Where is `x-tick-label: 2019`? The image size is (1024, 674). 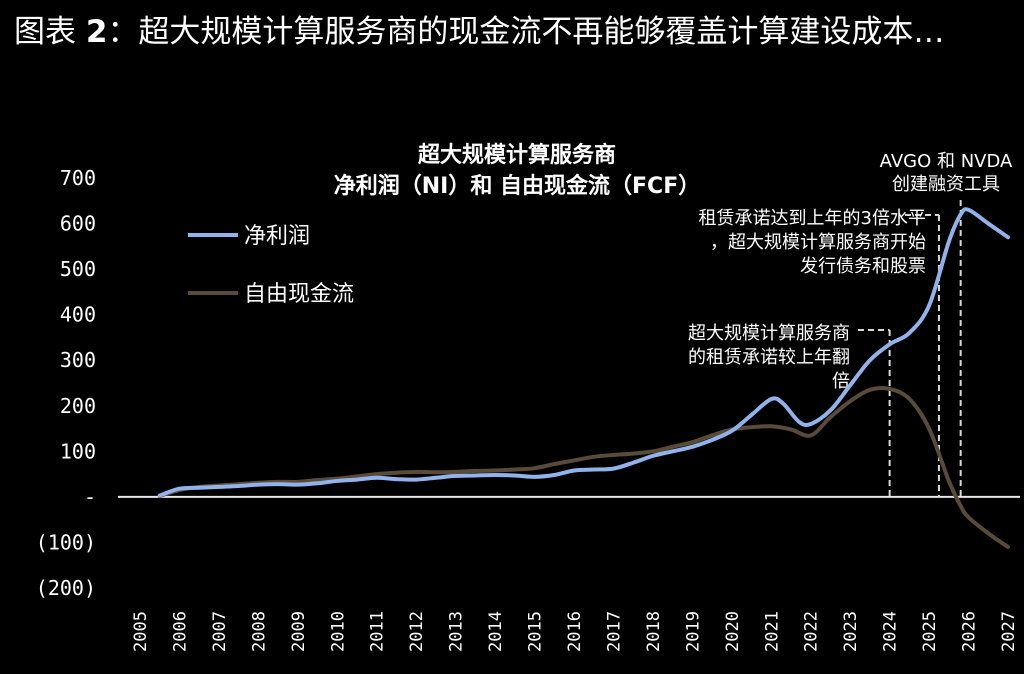 x-tick-label: 2019 is located at coordinates (693, 631).